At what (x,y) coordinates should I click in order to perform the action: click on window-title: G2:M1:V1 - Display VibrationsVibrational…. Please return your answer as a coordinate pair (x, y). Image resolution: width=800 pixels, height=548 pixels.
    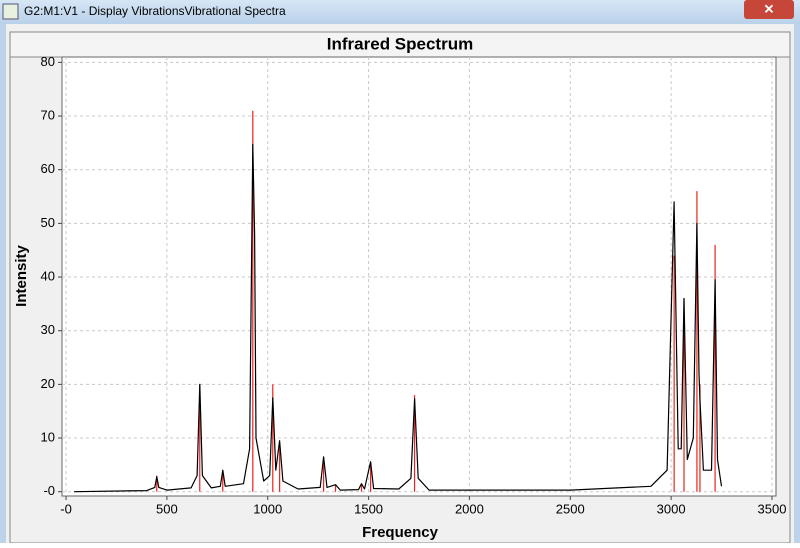
    Looking at the image, I should click on (155, 11).